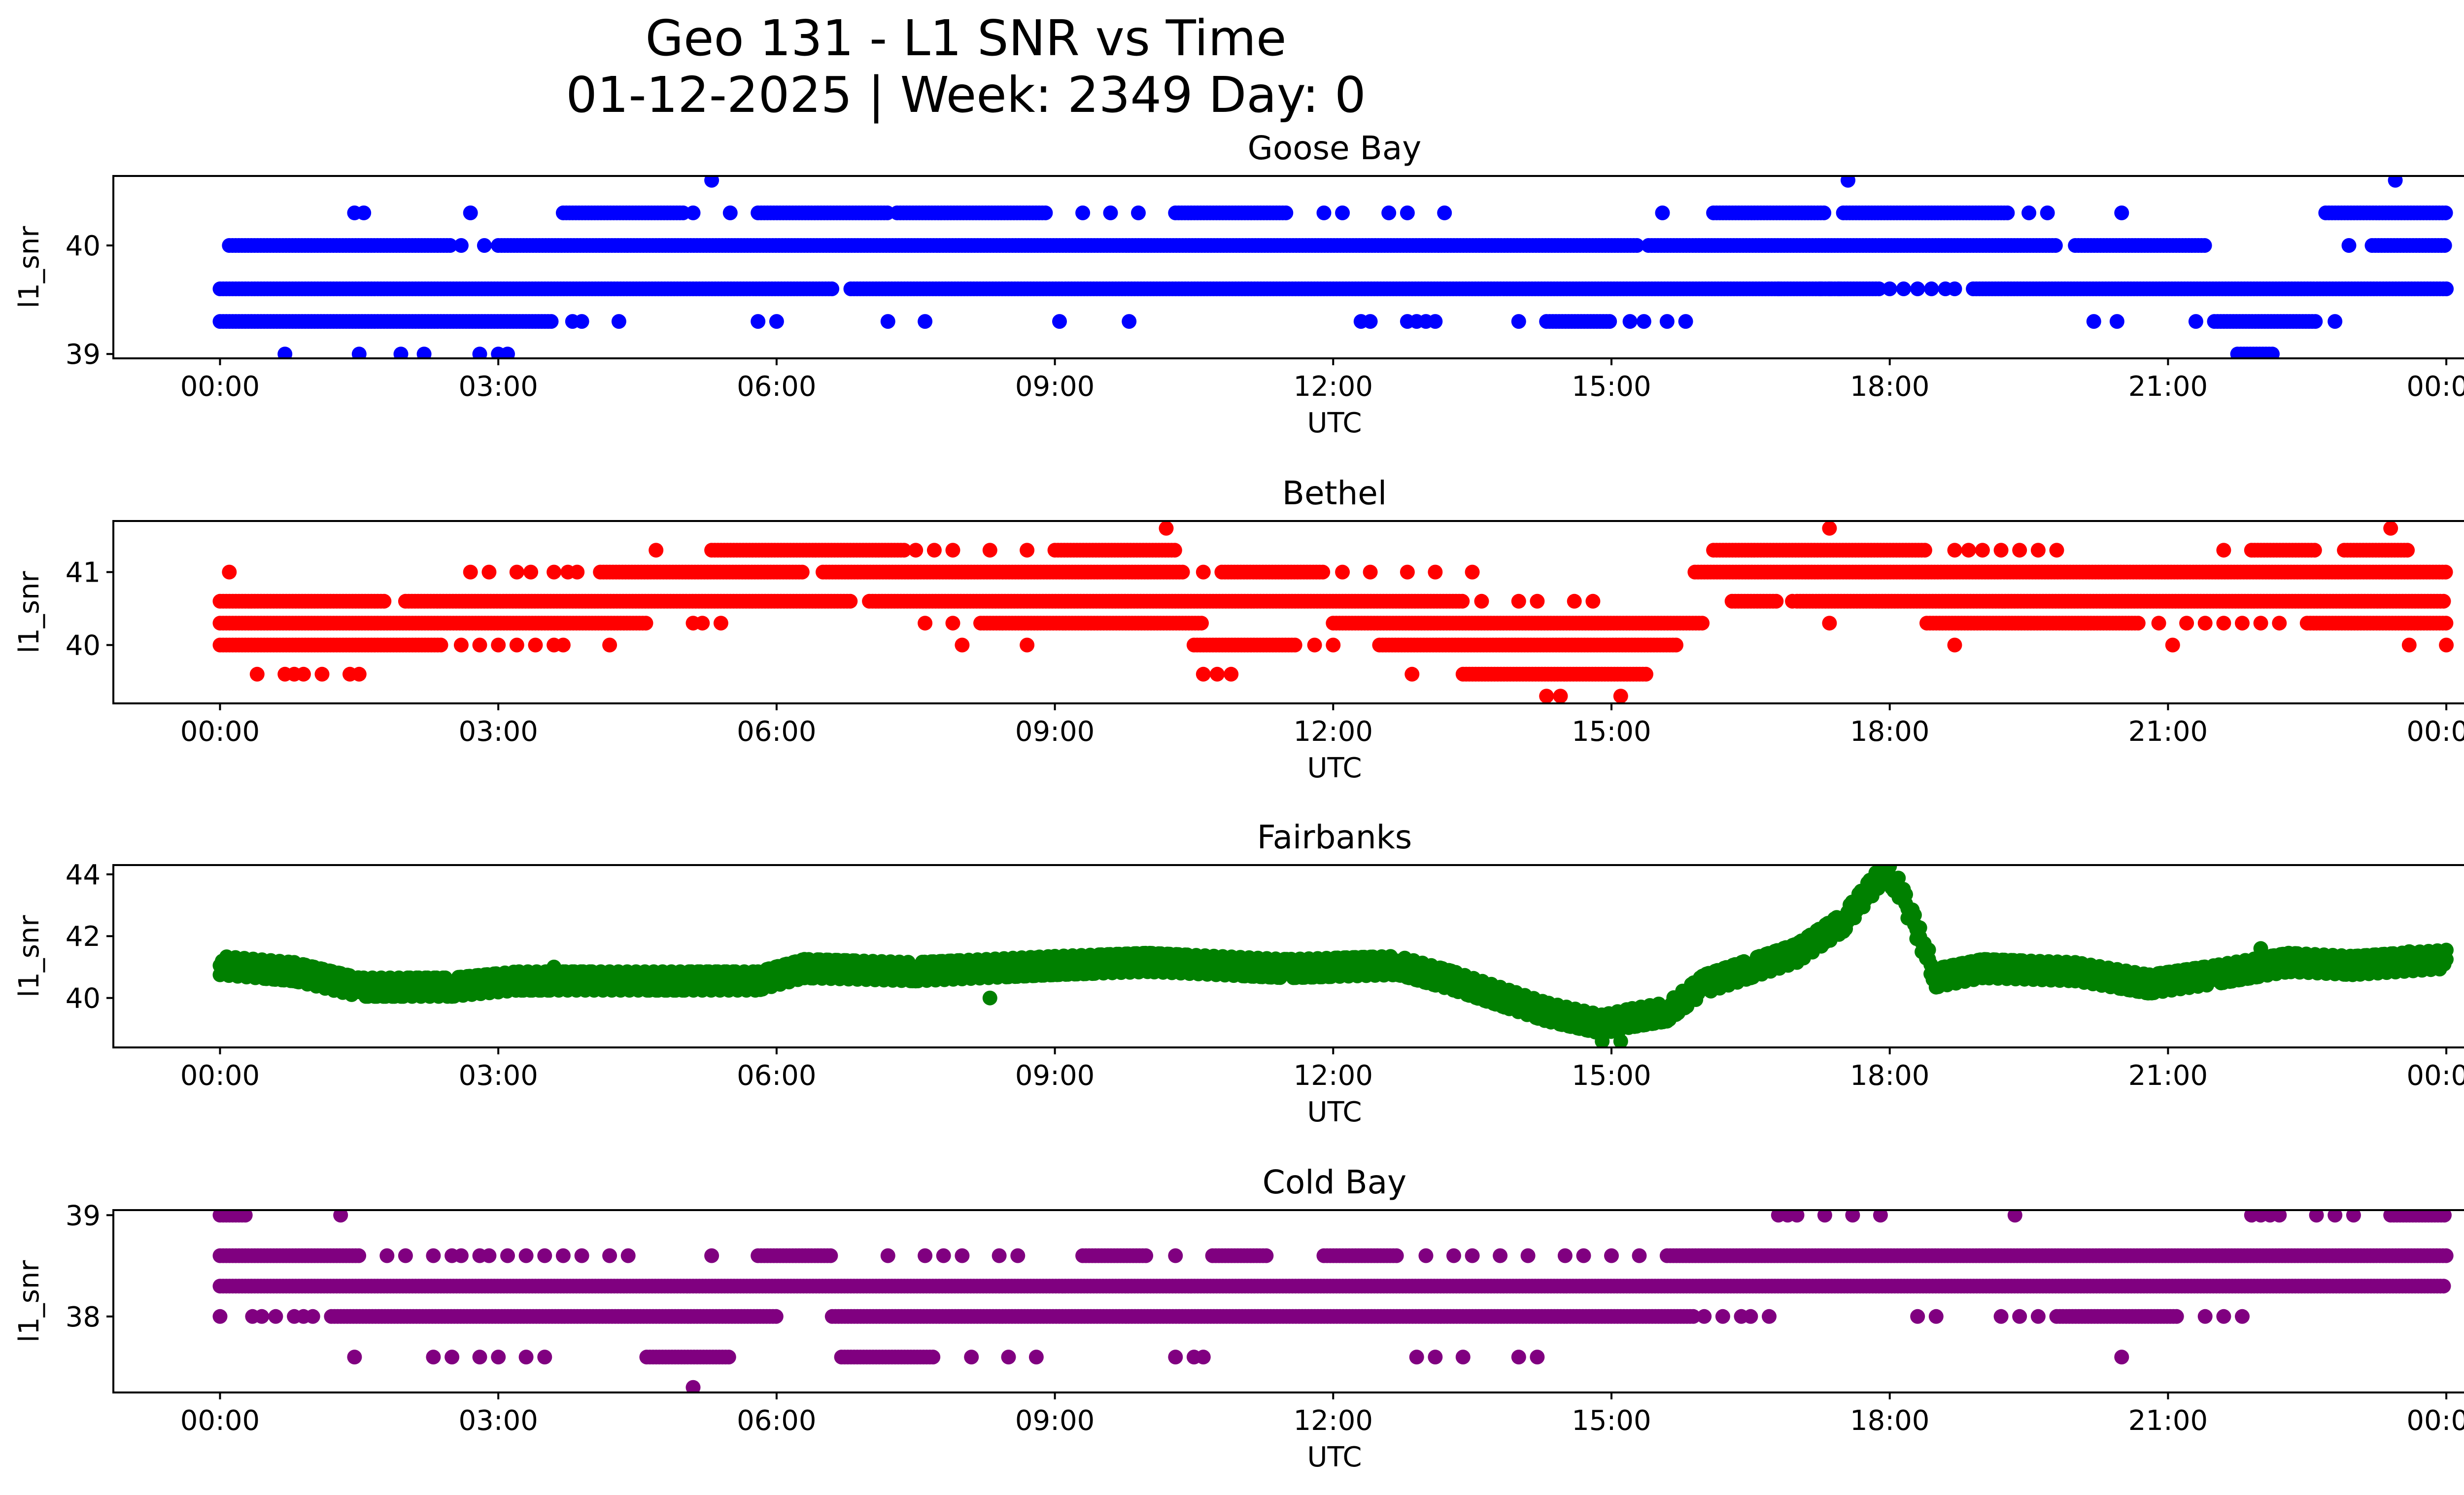 This screenshot has width=2464, height=1495. I want to click on x-tick-label: 15:00, so click(1611, 732).